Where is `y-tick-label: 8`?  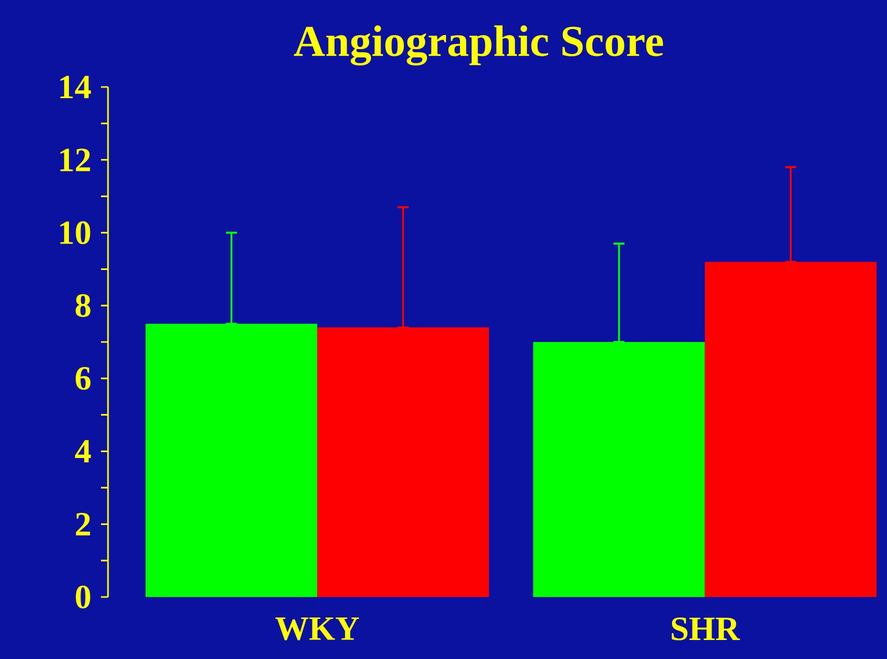
y-tick-label: 8 is located at coordinates (83, 305).